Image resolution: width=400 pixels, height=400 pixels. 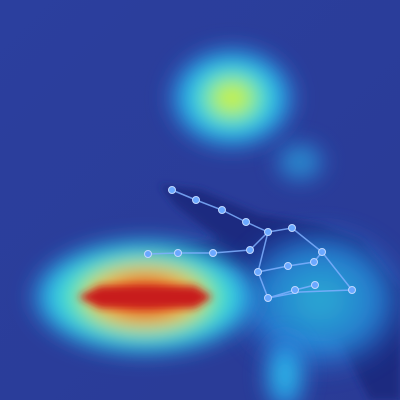 What do you see at coordinates (145, 297) in the screenshot?
I see `heat-core` at bounding box center [145, 297].